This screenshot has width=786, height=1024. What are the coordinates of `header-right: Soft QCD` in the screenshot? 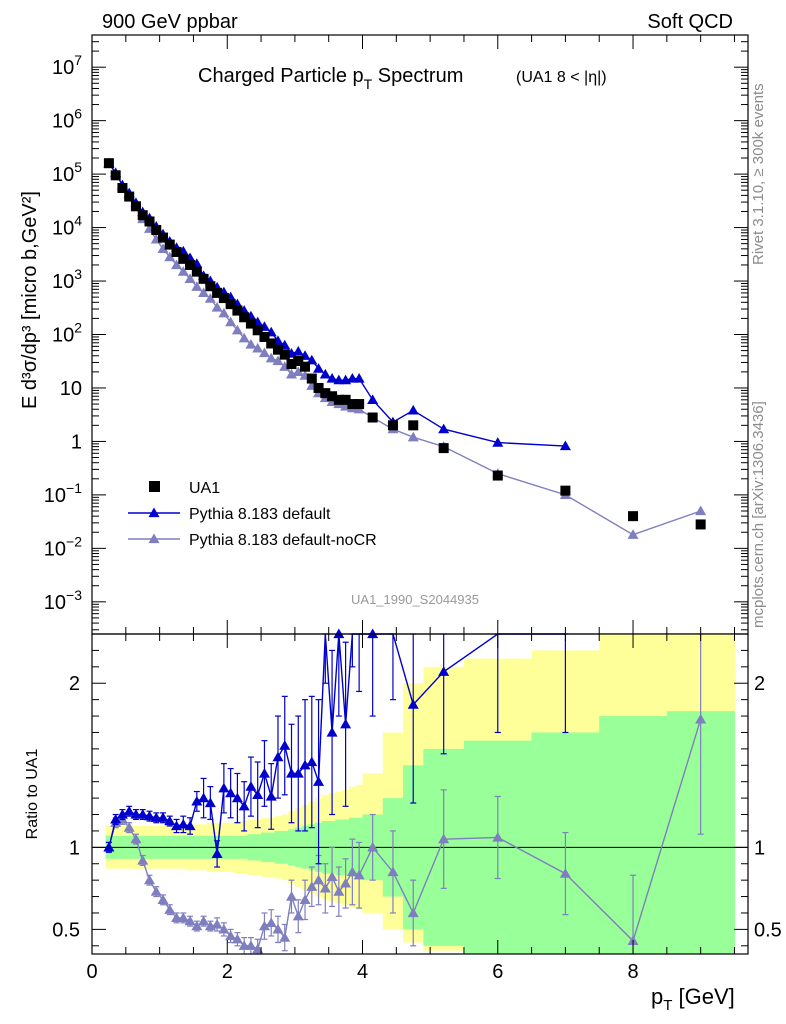 It's located at (690, 22).